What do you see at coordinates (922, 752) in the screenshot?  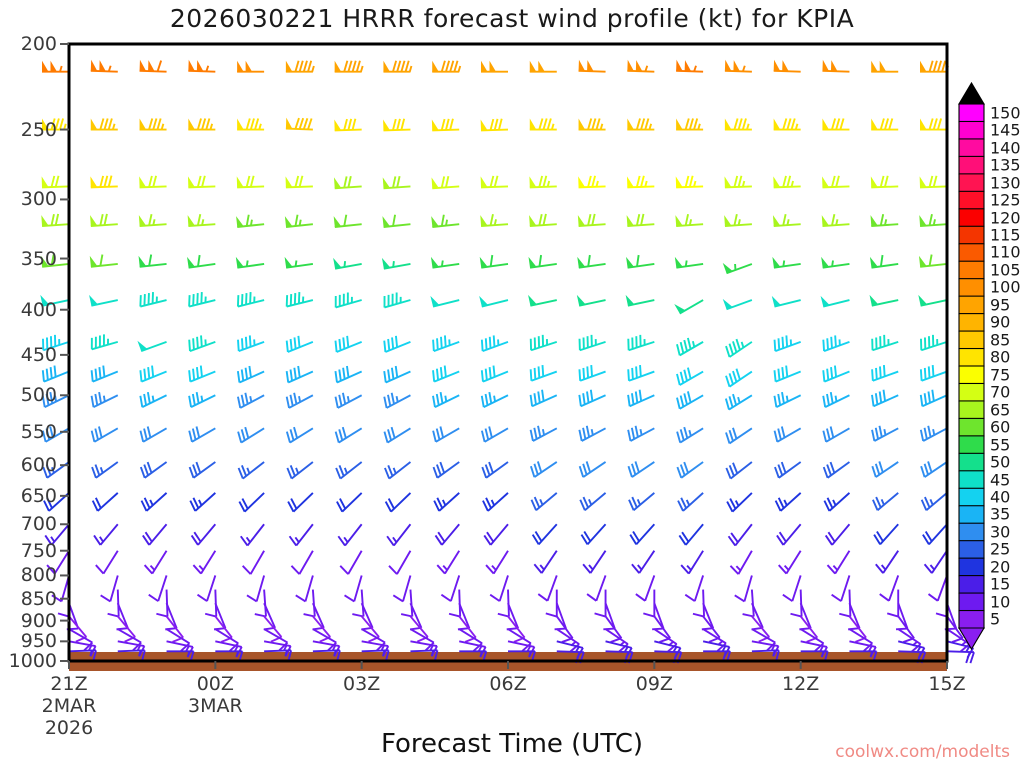 I see `credit-link: coolwx.com/modelts` at bounding box center [922, 752].